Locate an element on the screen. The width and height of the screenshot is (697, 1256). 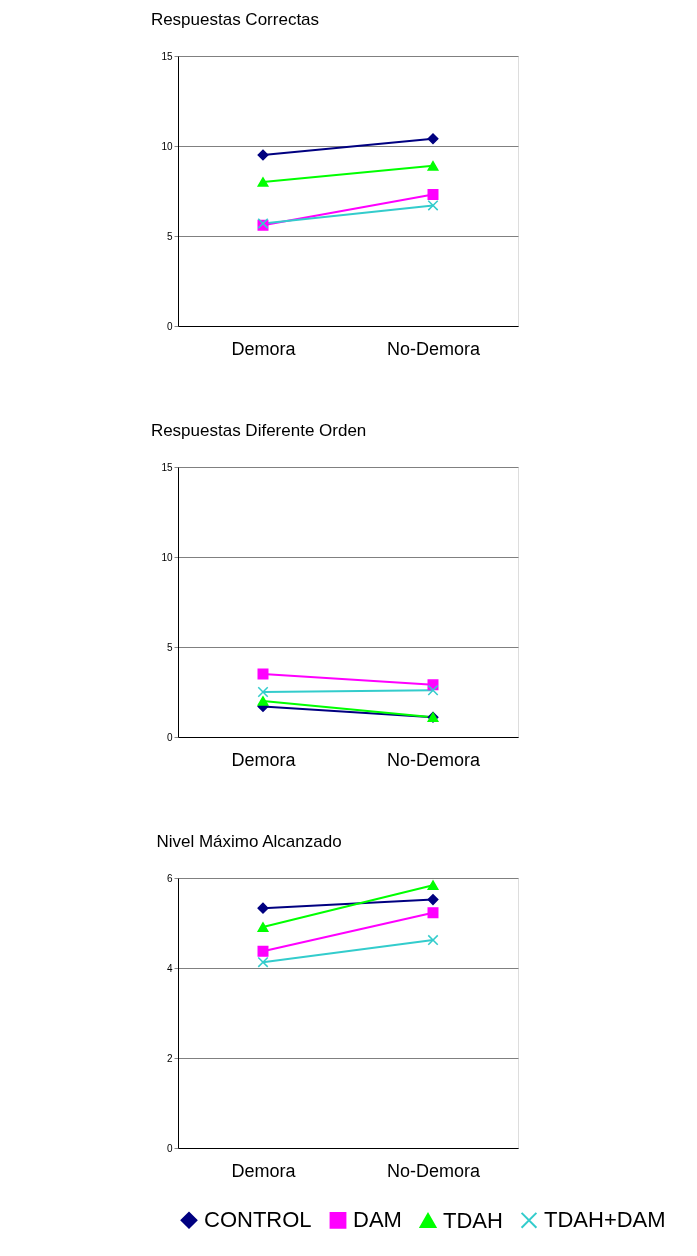
chart-title: Respuestas Correctas is located at coordinates (235, 19).